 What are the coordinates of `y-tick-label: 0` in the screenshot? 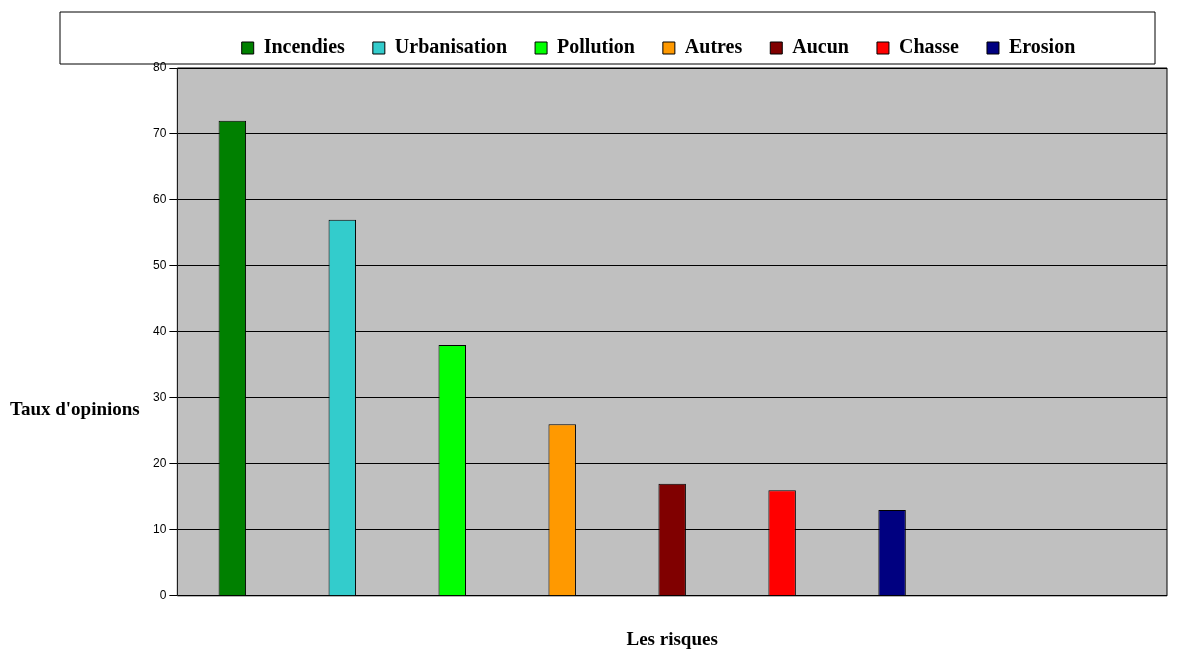 It's located at (163, 595).